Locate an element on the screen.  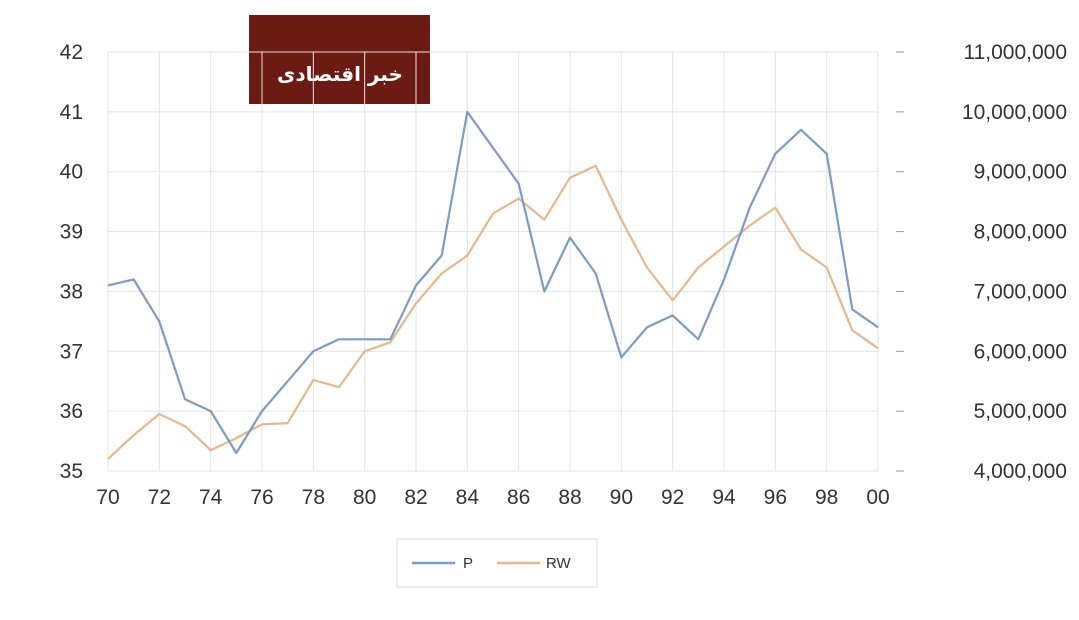
logo-background is located at coordinates (339, 59).